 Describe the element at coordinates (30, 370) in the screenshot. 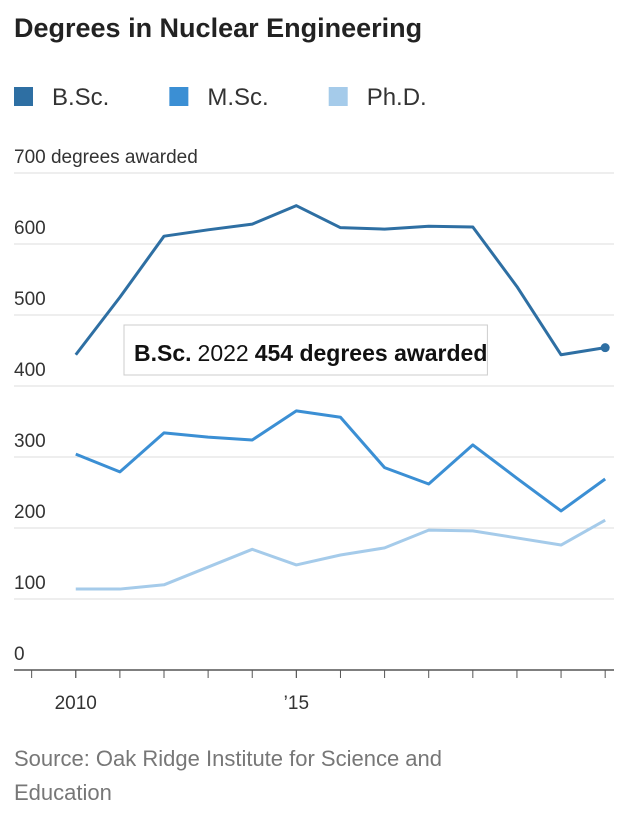

I see `y-tick-label: 400` at that location.